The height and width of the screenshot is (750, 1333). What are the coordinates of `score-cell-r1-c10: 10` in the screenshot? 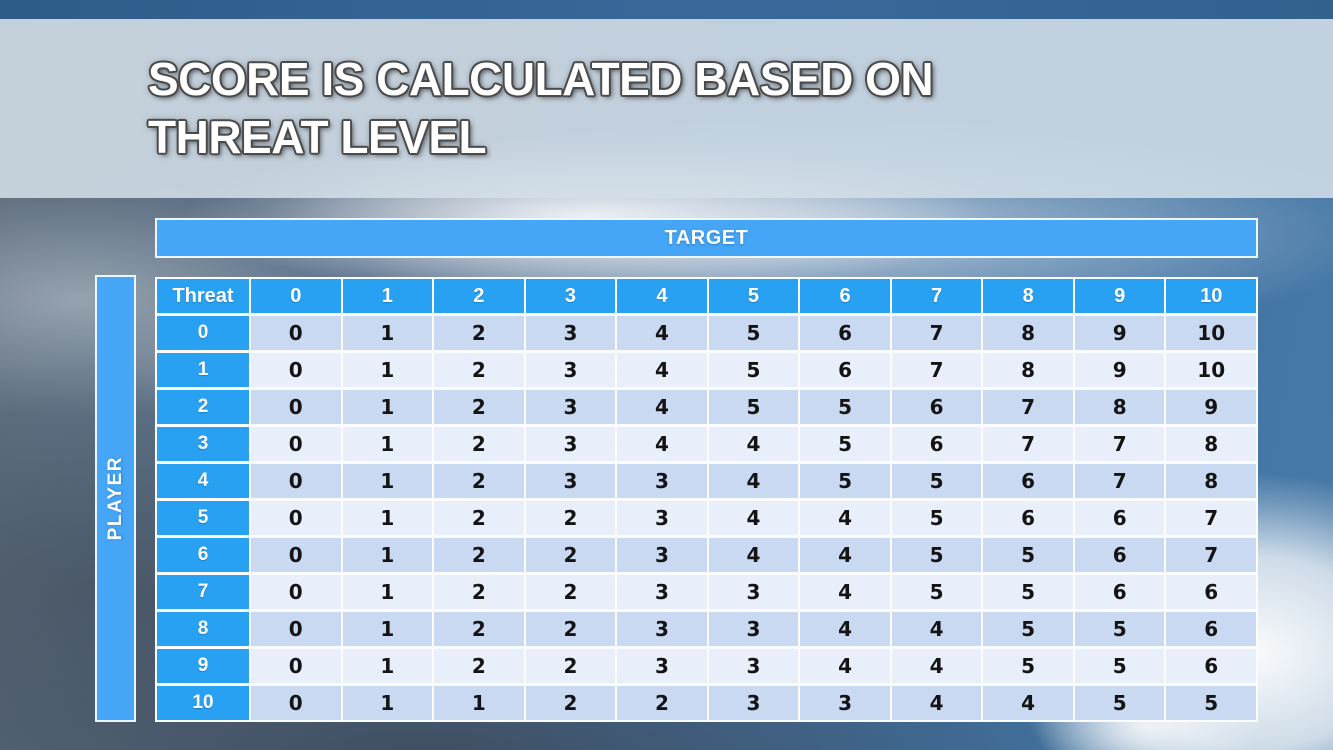 It's located at (1211, 370).